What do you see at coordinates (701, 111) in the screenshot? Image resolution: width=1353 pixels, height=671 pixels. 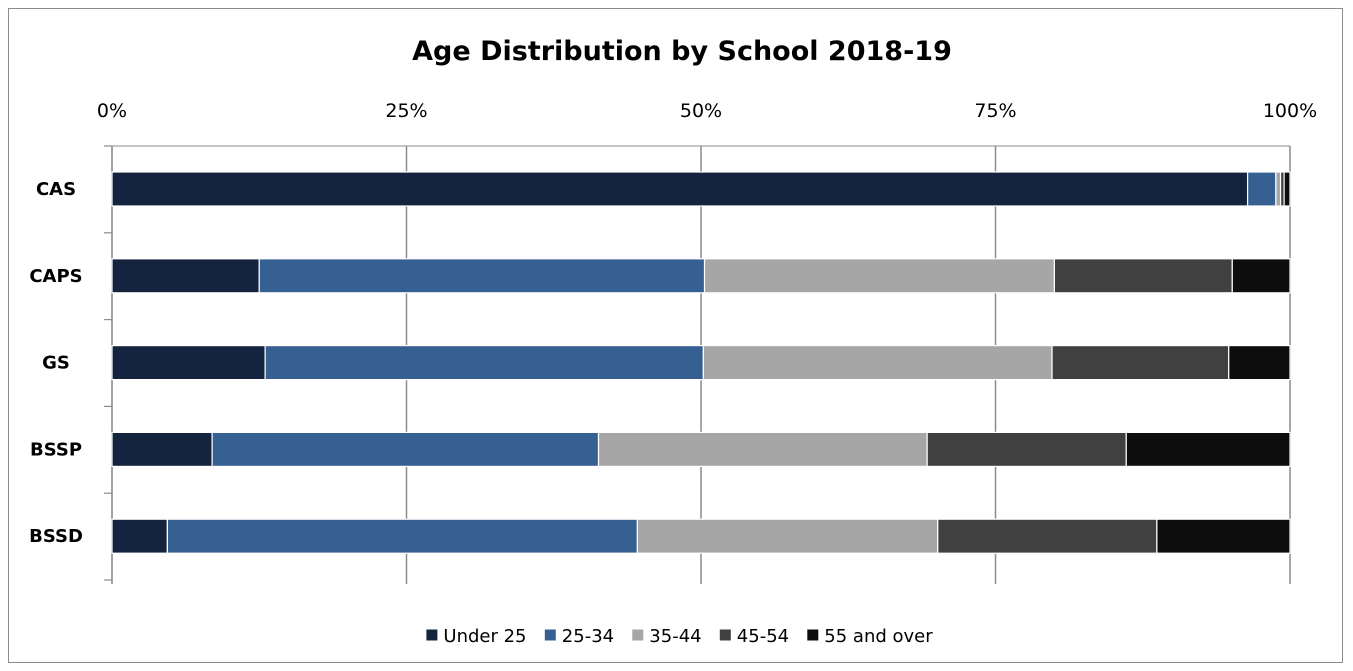 I see `x-tick-label: 50%` at bounding box center [701, 111].